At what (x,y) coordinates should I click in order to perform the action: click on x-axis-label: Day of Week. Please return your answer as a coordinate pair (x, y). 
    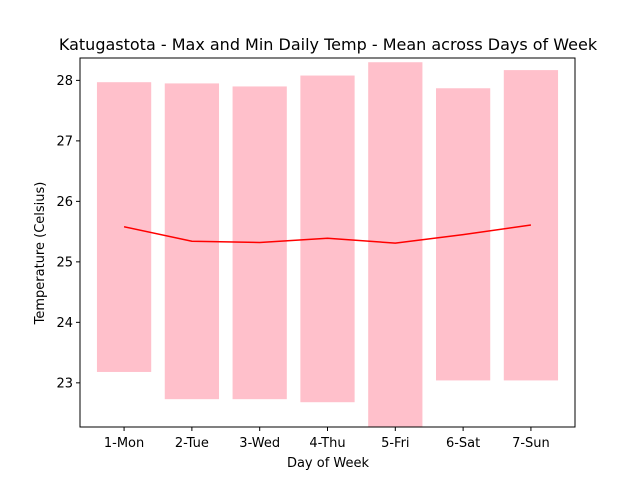
    Looking at the image, I should click on (328, 463).